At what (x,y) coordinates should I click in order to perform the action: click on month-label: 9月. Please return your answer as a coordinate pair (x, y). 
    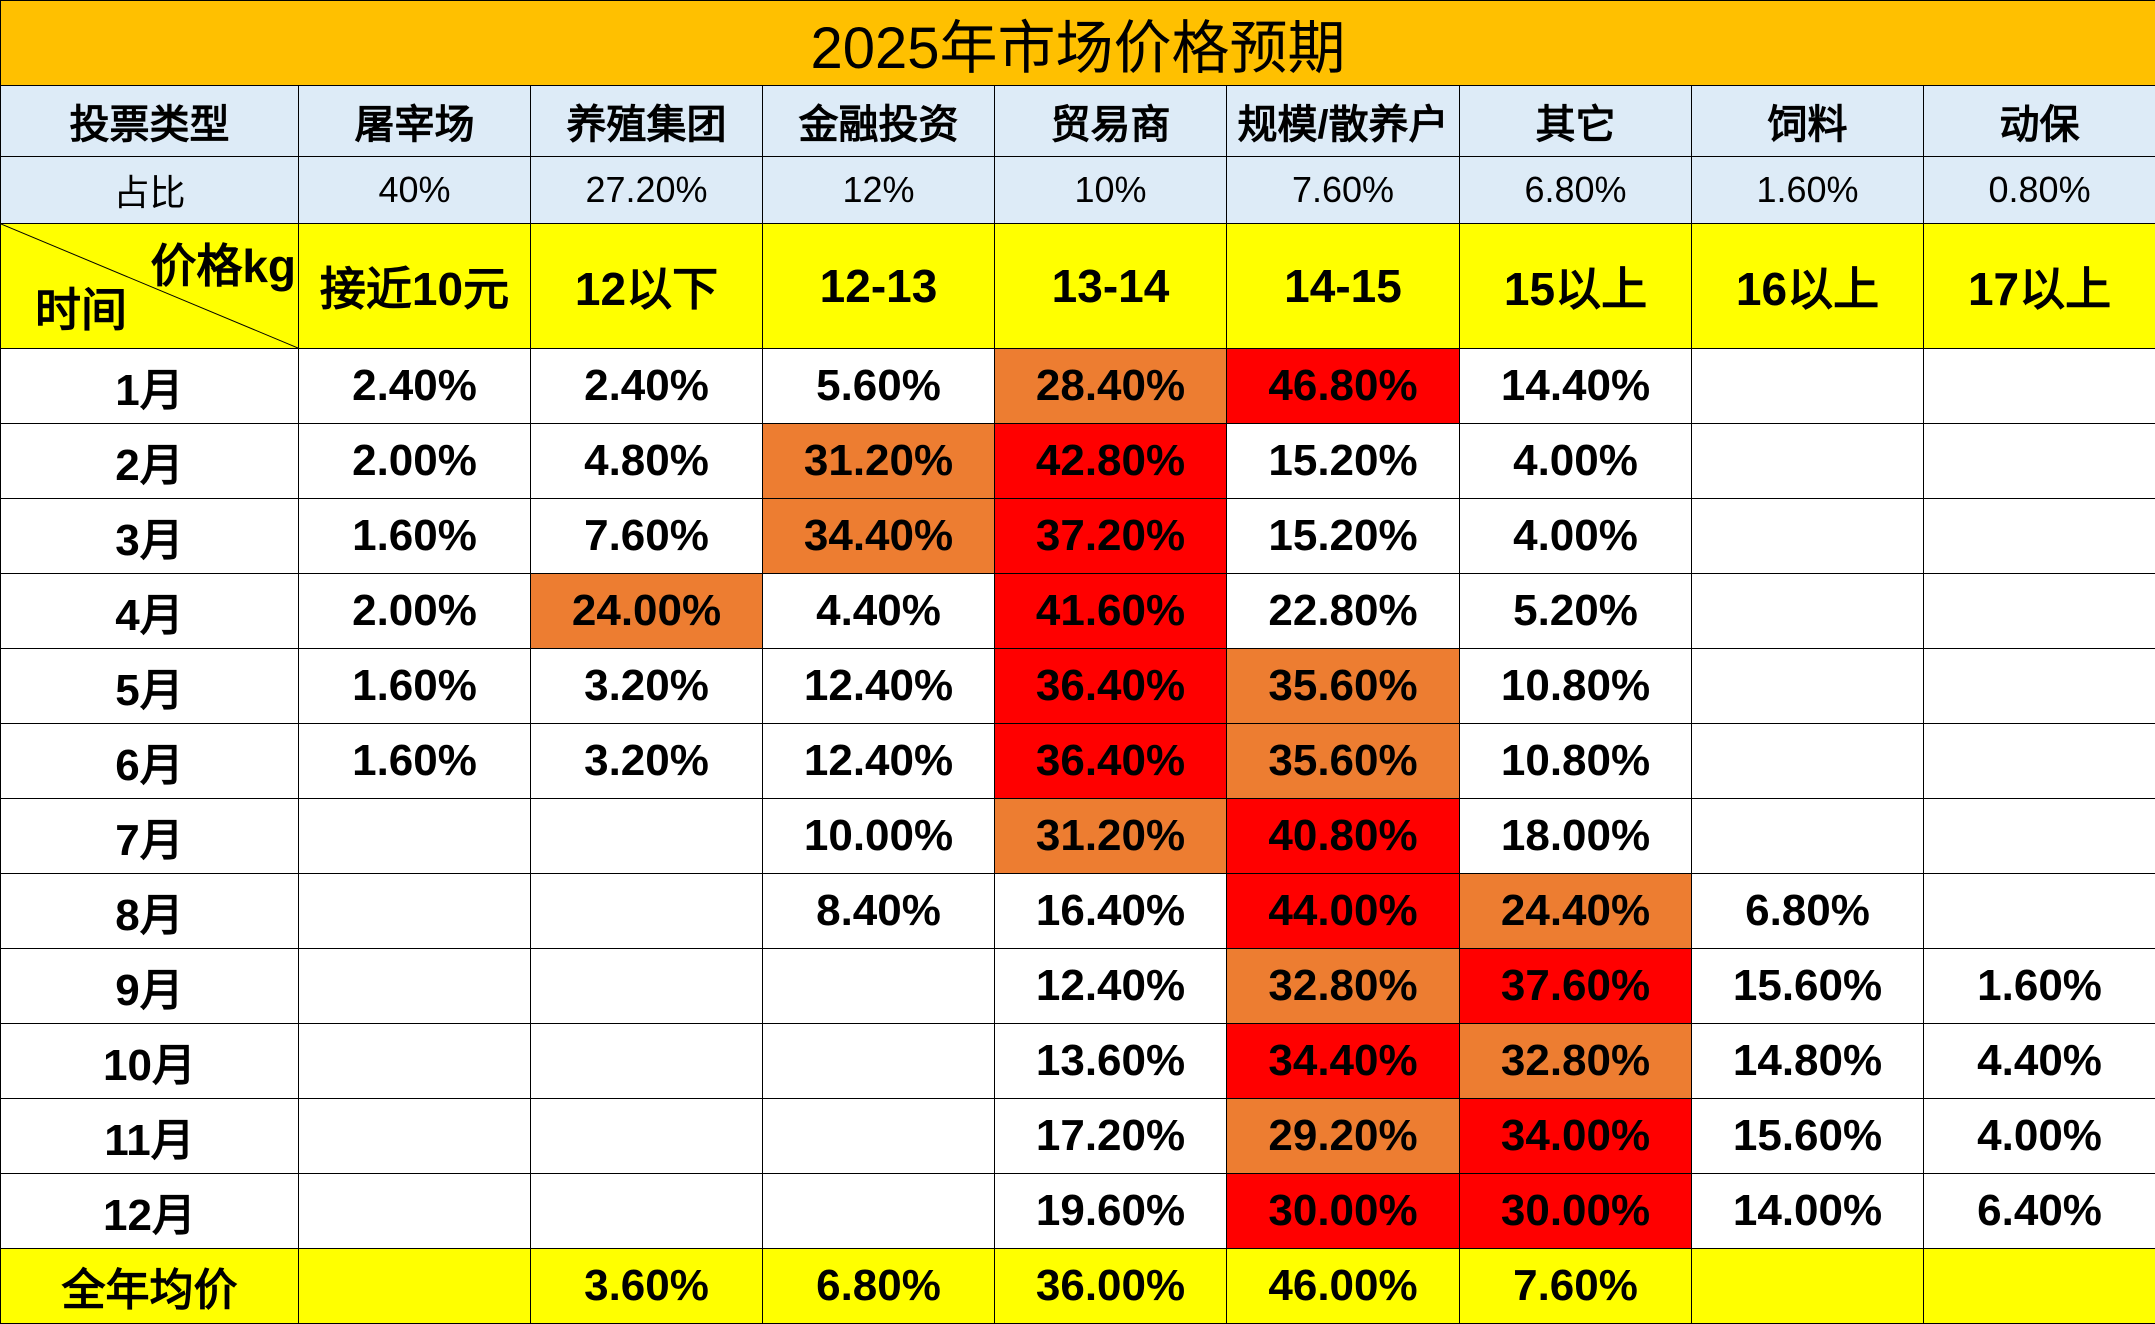
    Looking at the image, I should click on (150, 986).